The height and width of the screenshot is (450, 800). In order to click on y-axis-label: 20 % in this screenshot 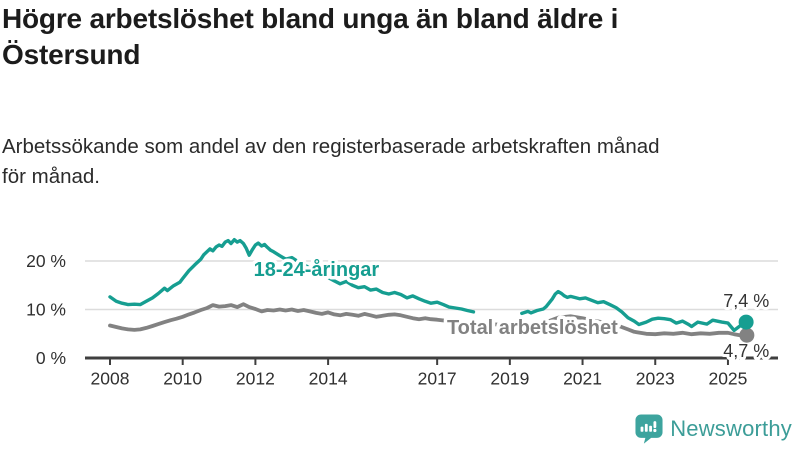, I will do `click(46, 261)`.